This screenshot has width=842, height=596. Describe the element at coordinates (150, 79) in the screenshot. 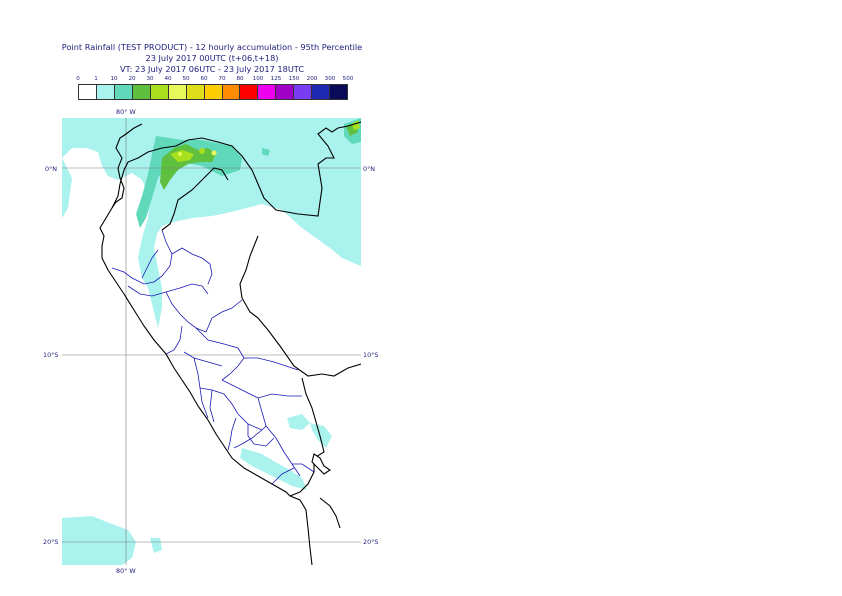

I see `legend-tick-label: 30` at that location.